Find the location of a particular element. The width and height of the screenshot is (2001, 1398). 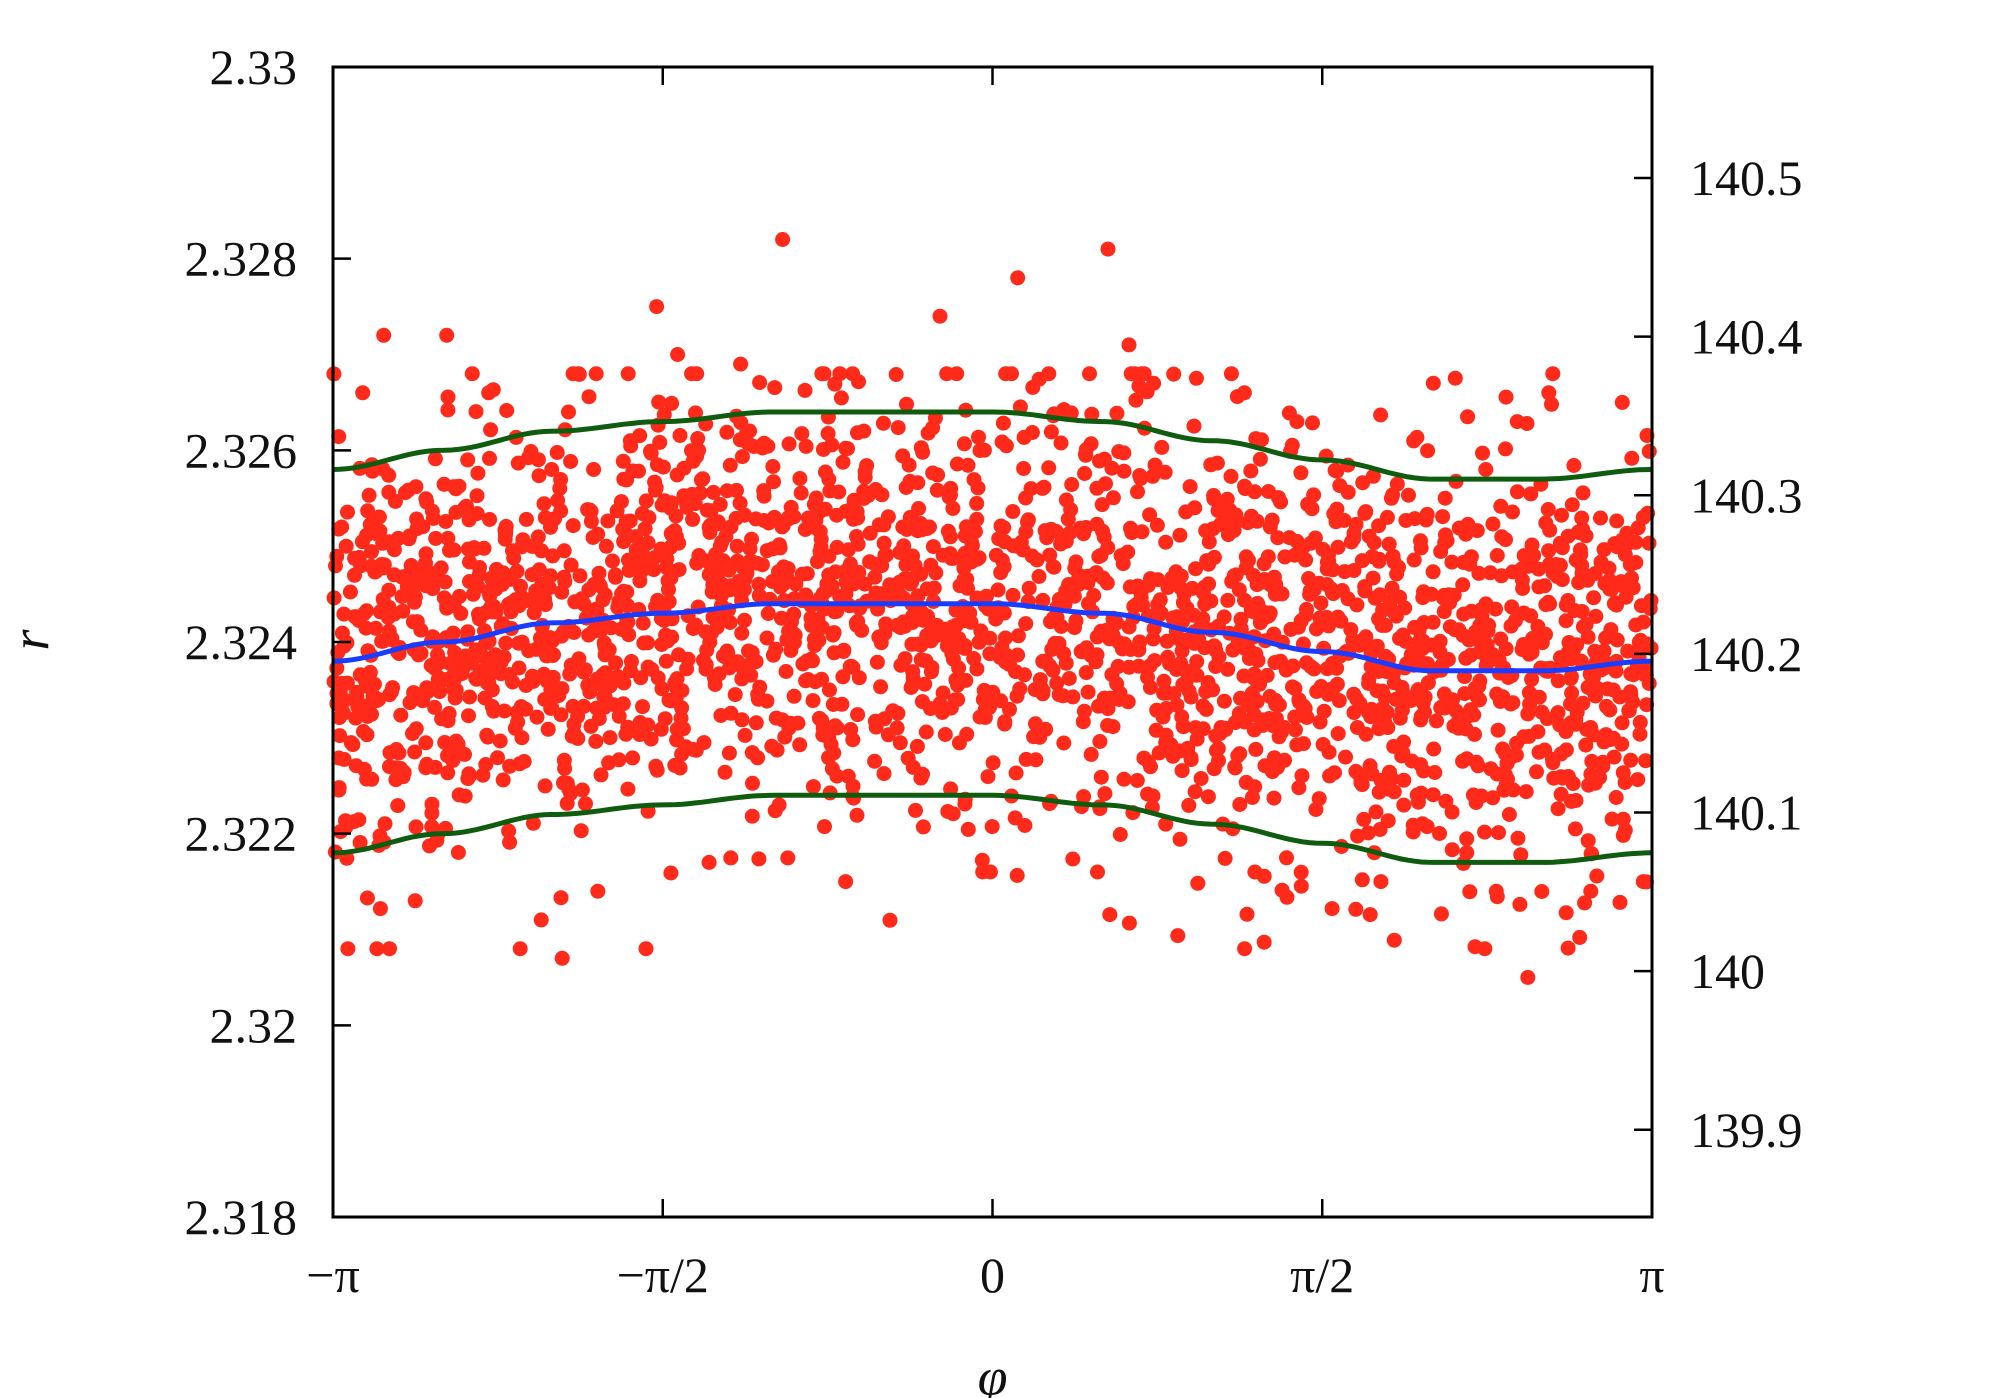

y-tick-label: 2.33 is located at coordinates (254, 67).